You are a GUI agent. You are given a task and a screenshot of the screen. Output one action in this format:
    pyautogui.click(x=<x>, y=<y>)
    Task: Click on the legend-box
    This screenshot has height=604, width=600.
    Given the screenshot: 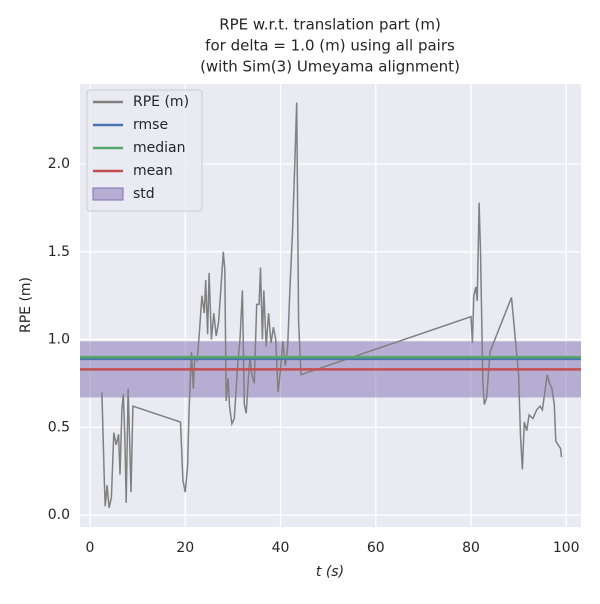 What is the action you would take?
    pyautogui.click(x=144, y=150)
    